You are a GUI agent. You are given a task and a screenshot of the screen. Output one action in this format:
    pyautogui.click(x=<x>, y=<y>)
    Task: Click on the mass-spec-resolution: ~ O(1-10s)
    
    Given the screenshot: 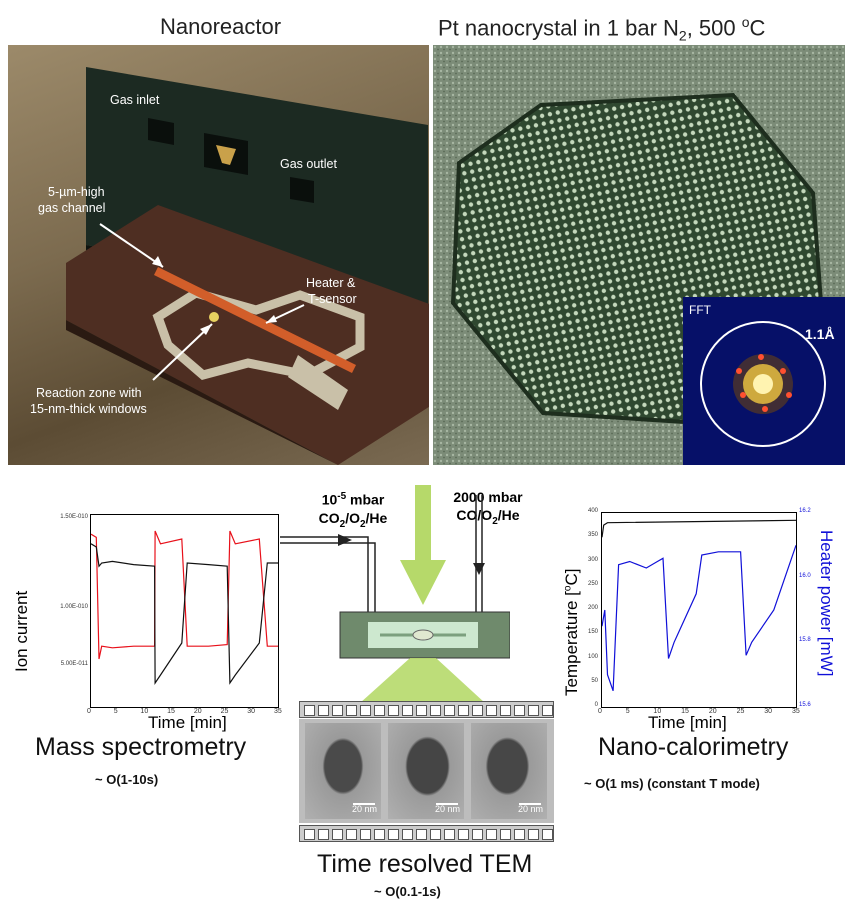 What is the action you would take?
    pyautogui.click(x=127, y=779)
    